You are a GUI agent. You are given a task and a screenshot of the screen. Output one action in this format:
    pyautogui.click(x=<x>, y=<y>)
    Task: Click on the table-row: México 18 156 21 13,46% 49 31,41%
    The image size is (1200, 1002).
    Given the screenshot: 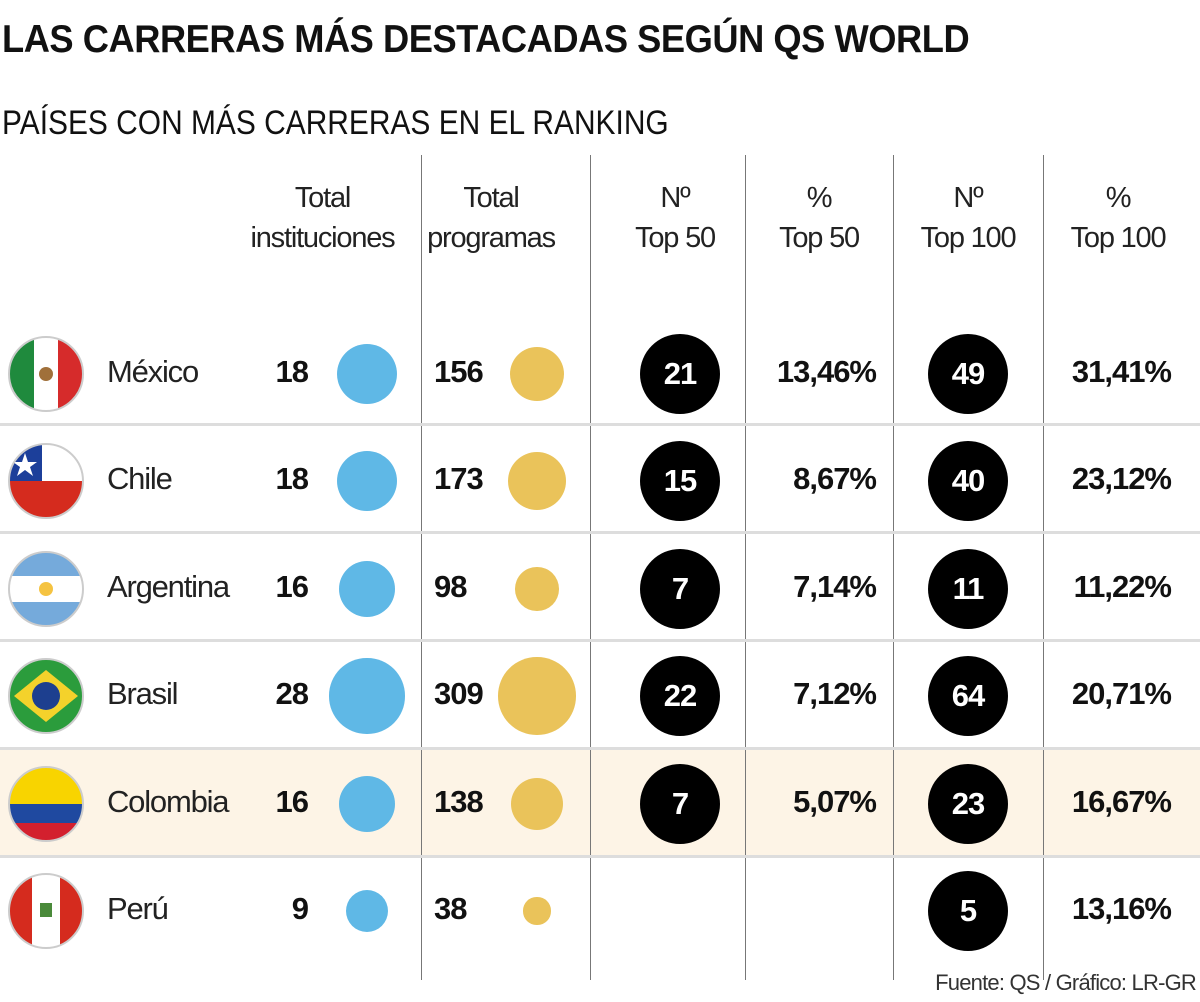 What is the action you would take?
    pyautogui.click(x=600, y=374)
    